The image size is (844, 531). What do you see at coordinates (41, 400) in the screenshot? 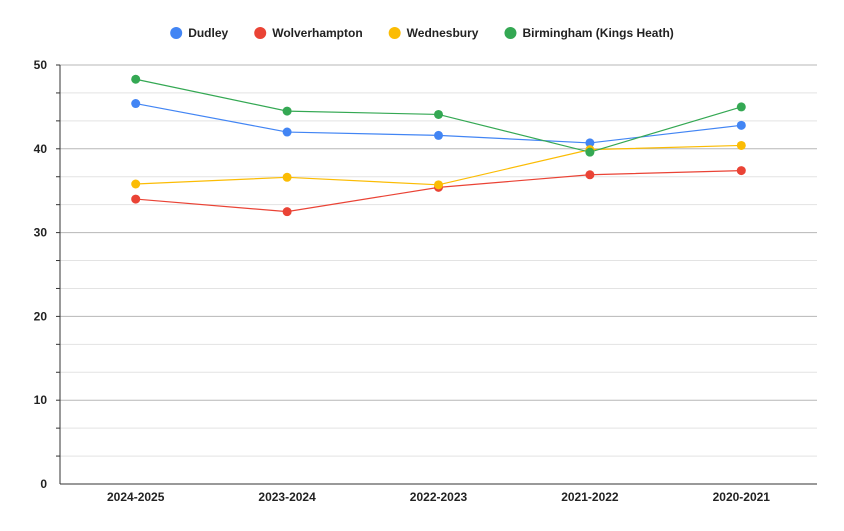
I see `y-tick-label: 10` at bounding box center [41, 400].